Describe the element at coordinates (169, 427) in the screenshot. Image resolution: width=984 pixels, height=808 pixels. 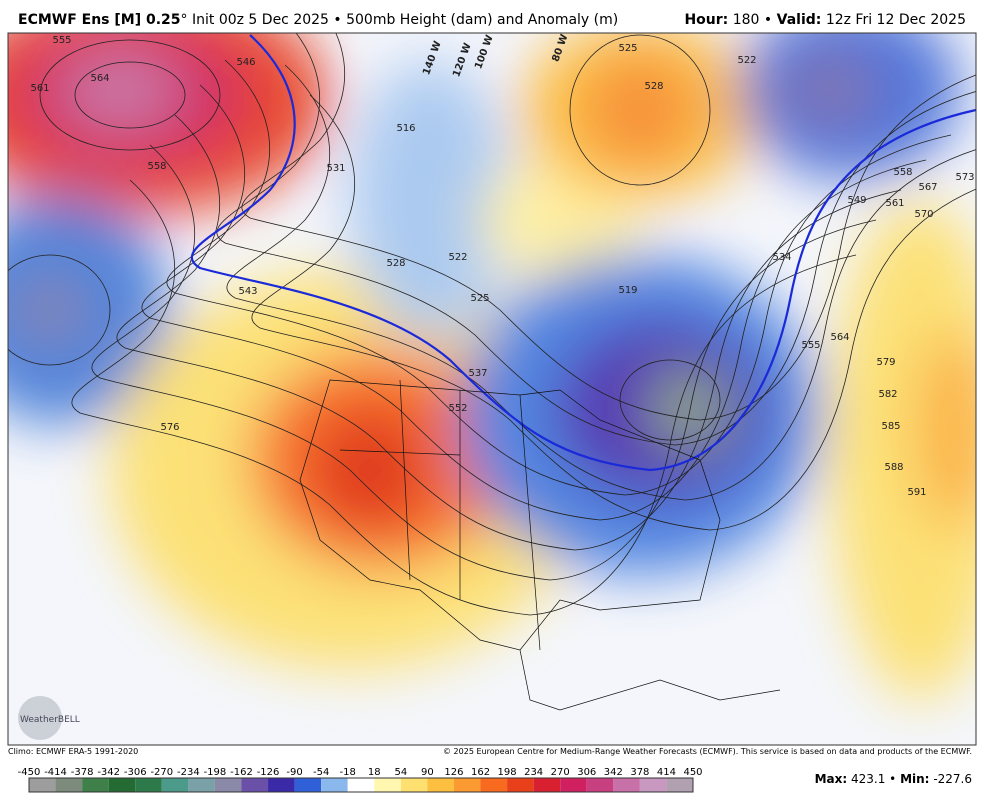
I see `contour-label: 576` at that location.